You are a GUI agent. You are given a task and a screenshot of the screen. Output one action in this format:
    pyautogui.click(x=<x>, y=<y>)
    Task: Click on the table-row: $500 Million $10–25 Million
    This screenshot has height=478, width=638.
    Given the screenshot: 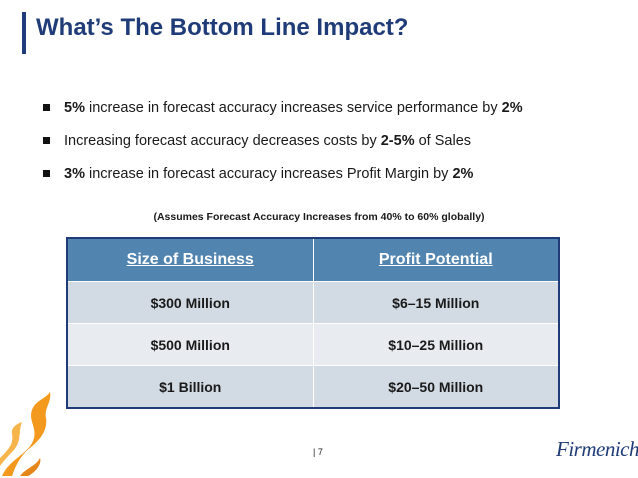 What is the action you would take?
    pyautogui.click(x=313, y=344)
    